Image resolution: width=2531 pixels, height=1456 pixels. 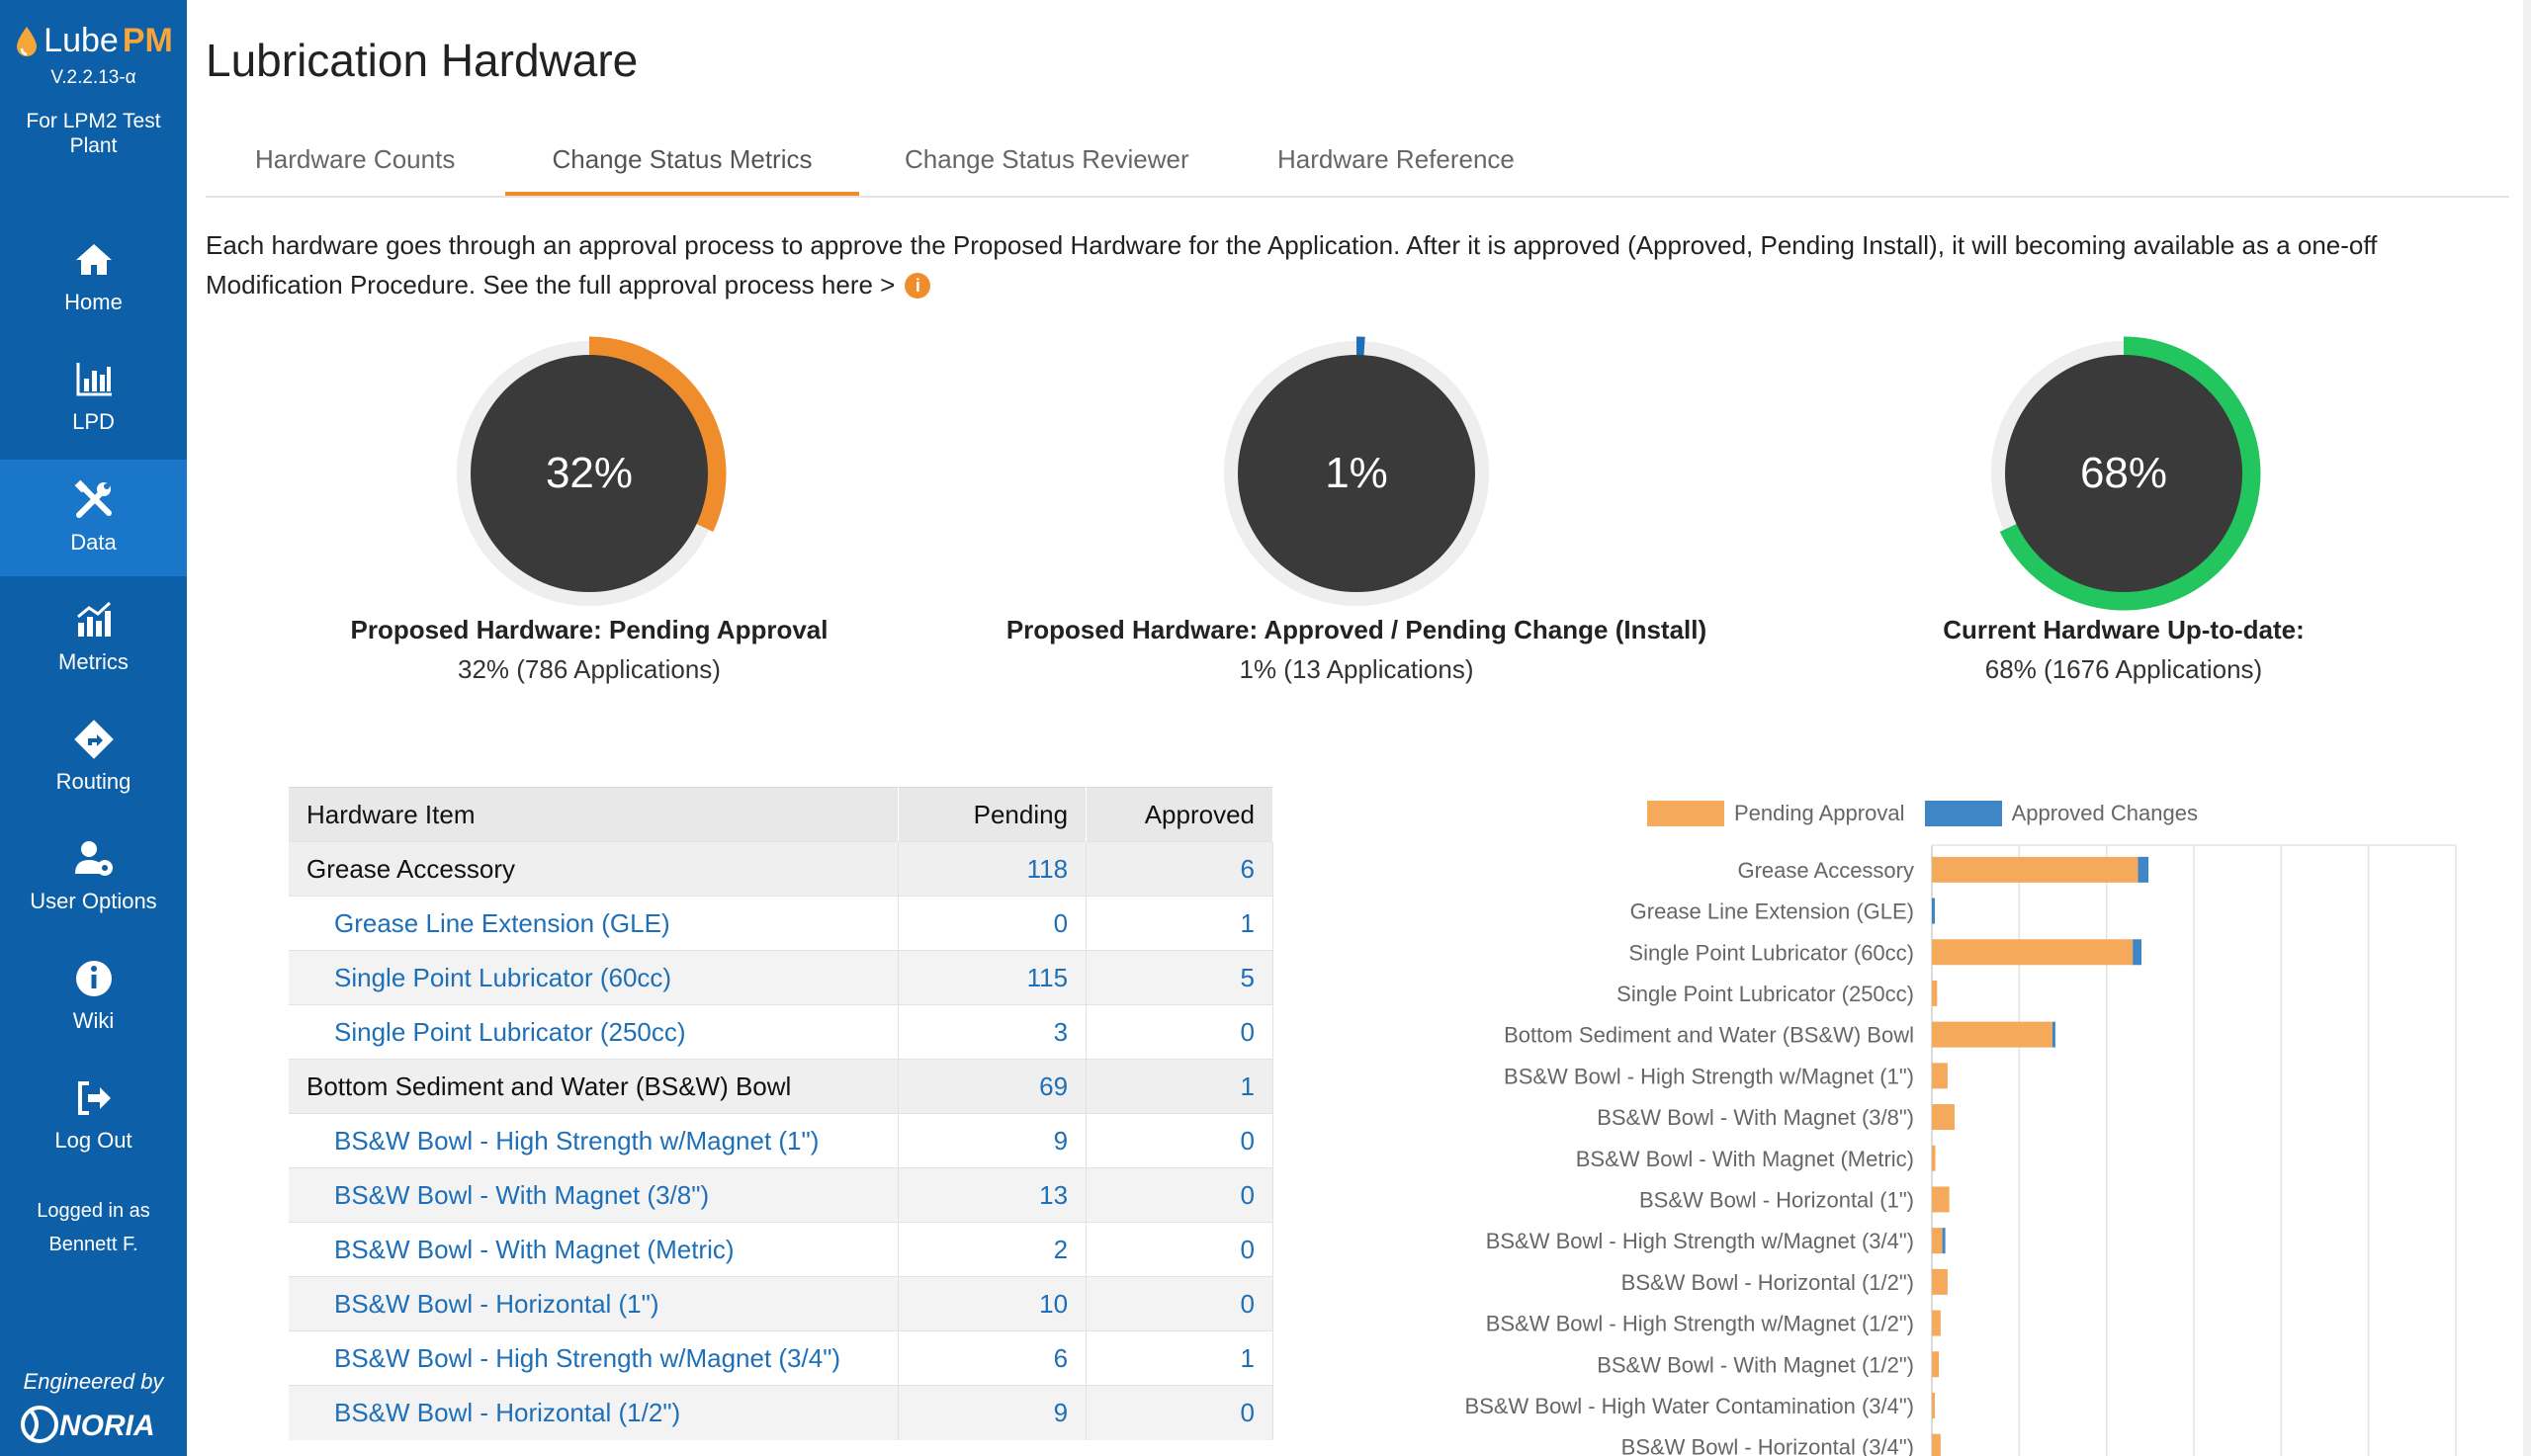 What do you see at coordinates (1180, 869) in the screenshot?
I see `approved-count: 6` at bounding box center [1180, 869].